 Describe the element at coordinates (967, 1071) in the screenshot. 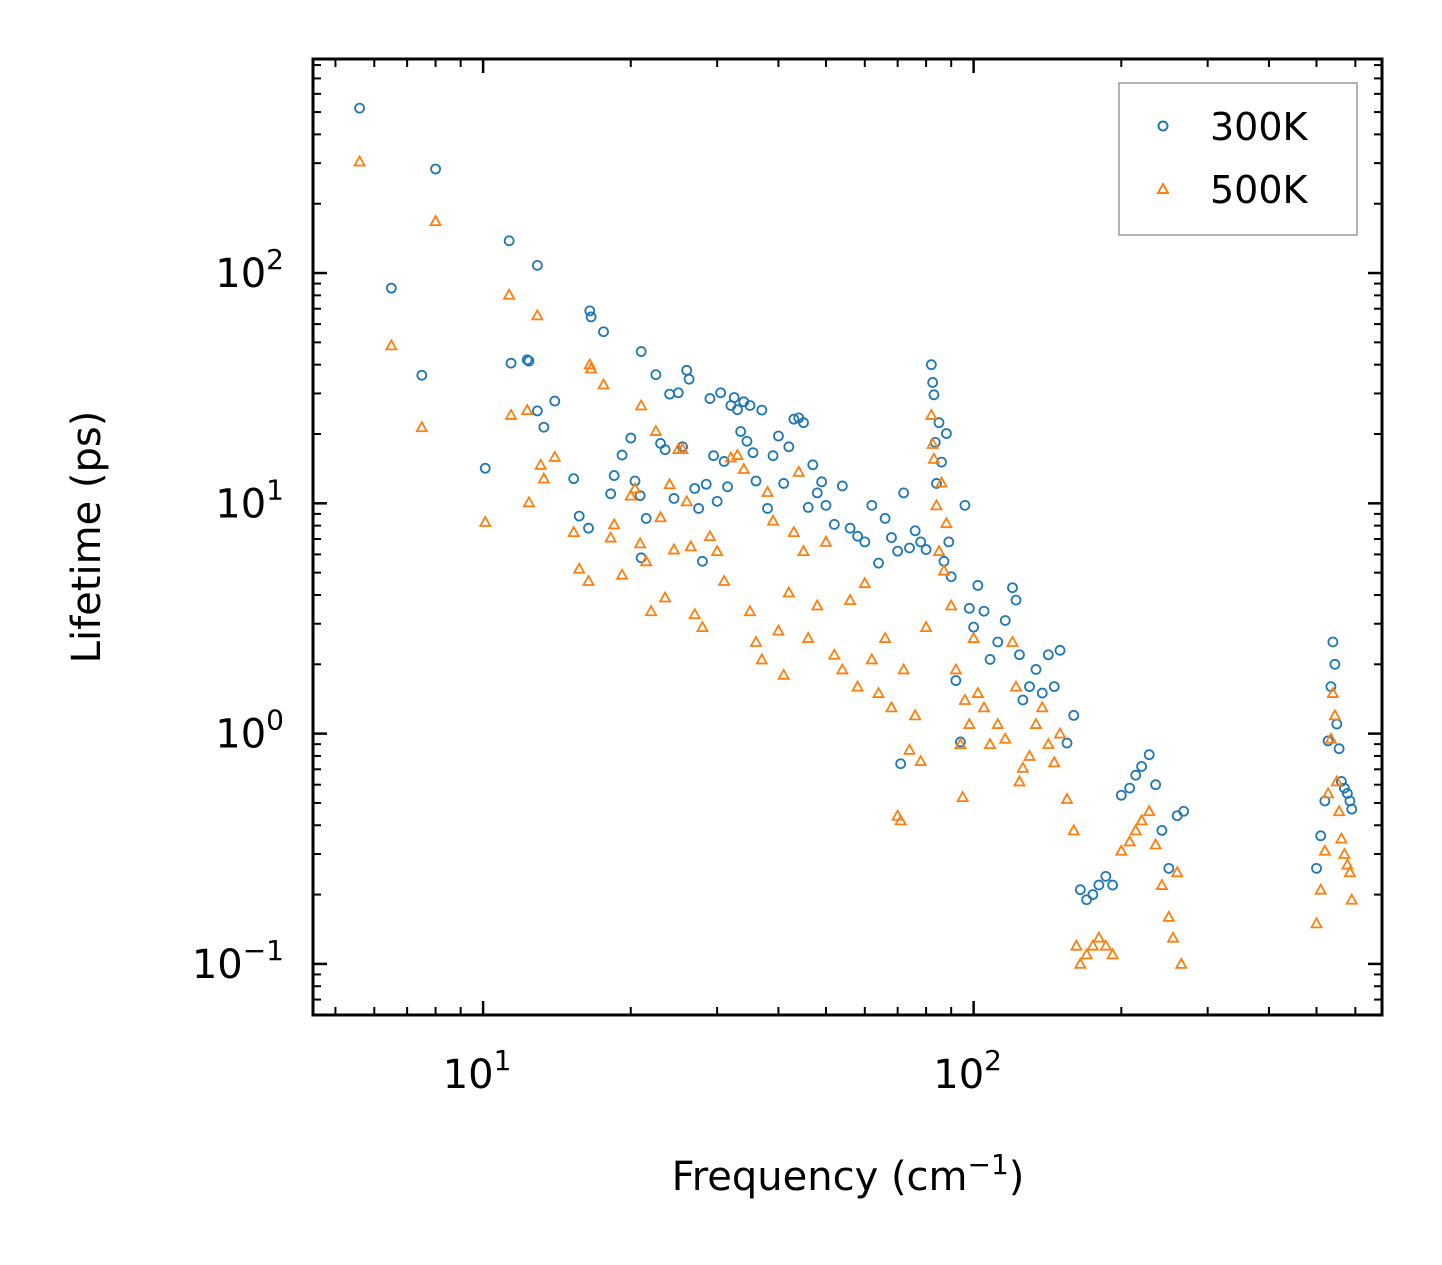

I see `x-tick-label: 102` at that location.